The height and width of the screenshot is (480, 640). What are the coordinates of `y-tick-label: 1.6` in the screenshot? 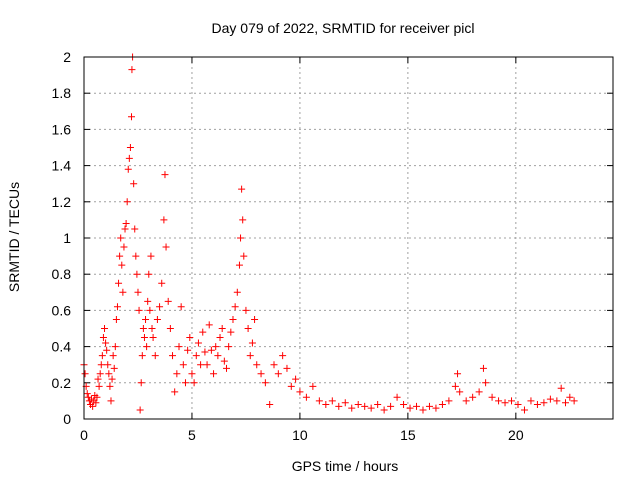 It's located at (62, 129).